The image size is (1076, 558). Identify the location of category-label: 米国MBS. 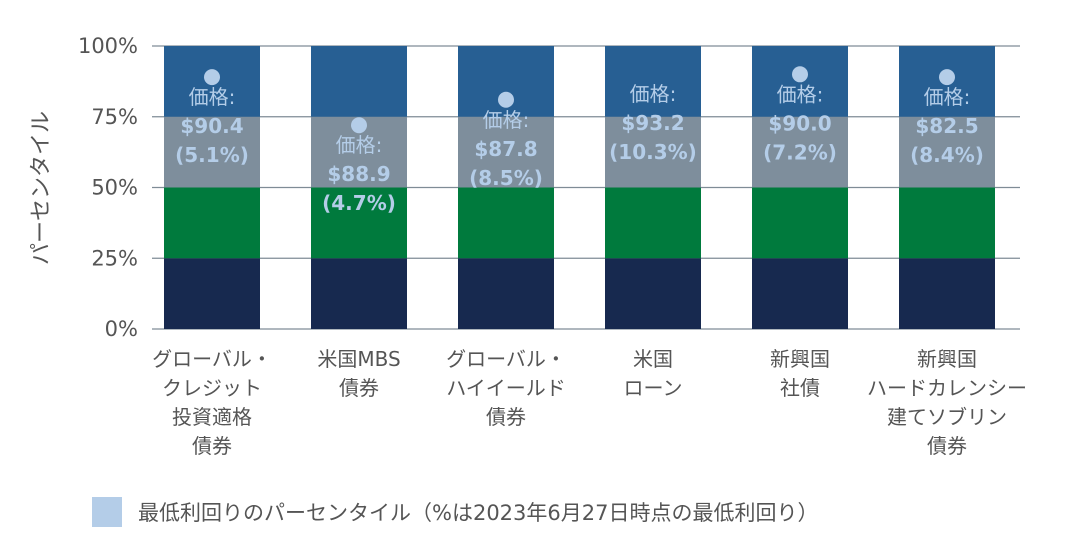
(358, 359).